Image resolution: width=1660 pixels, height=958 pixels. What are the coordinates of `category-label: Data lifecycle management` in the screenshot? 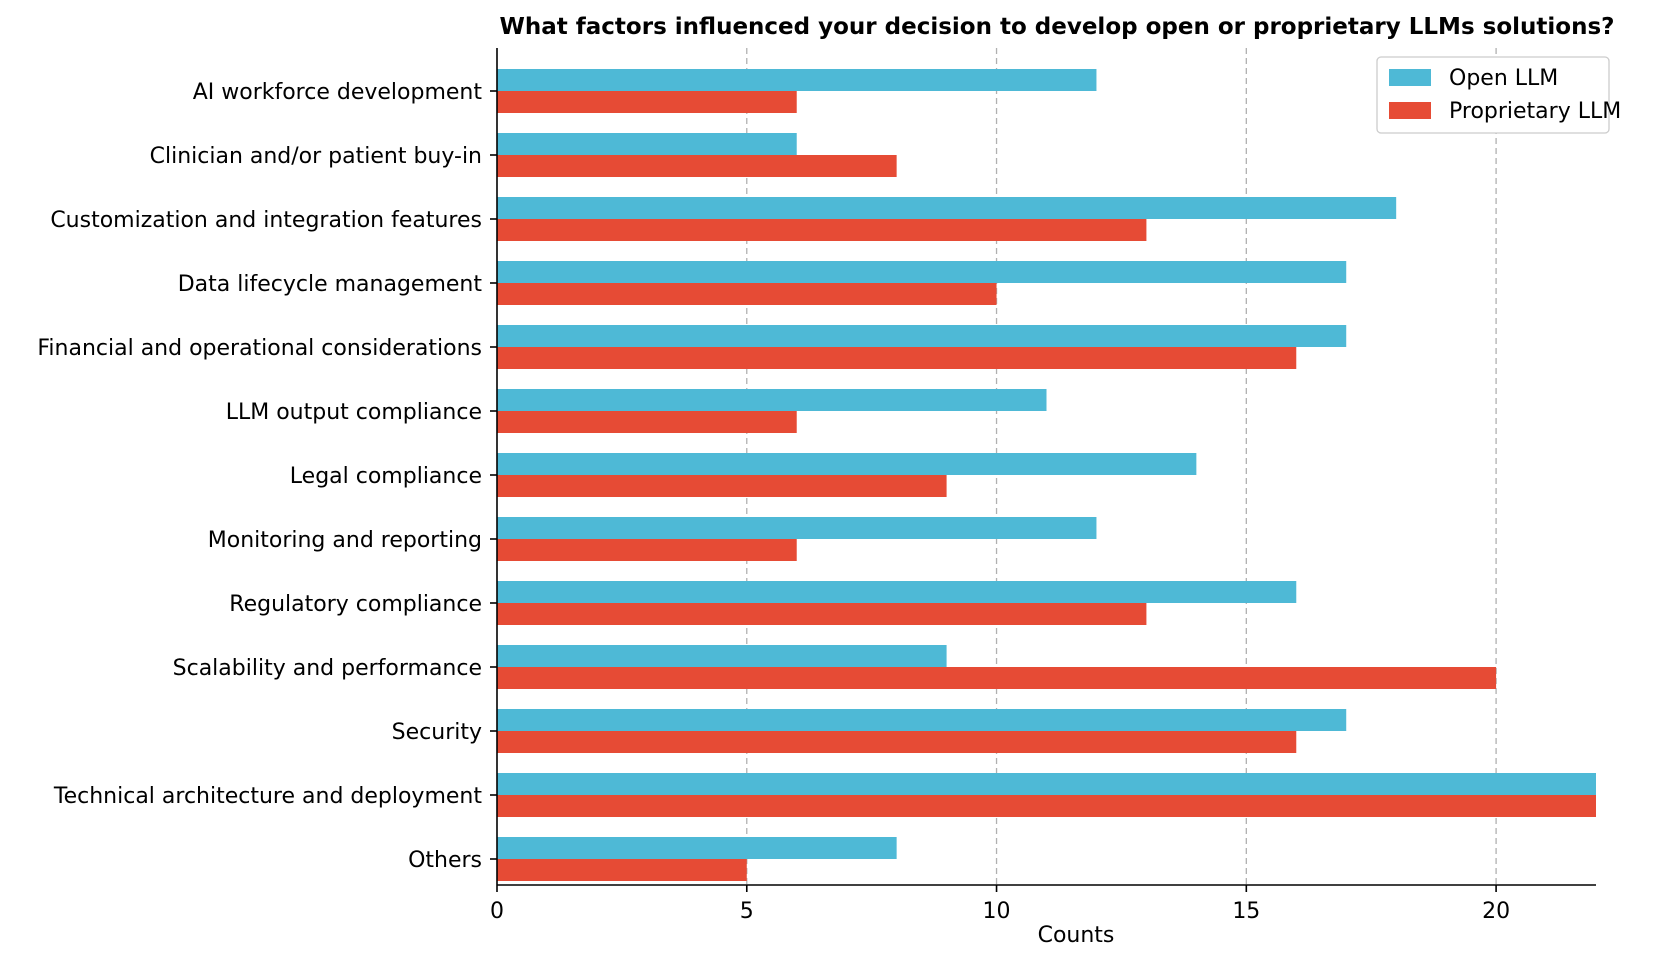 It's located at (330, 284).